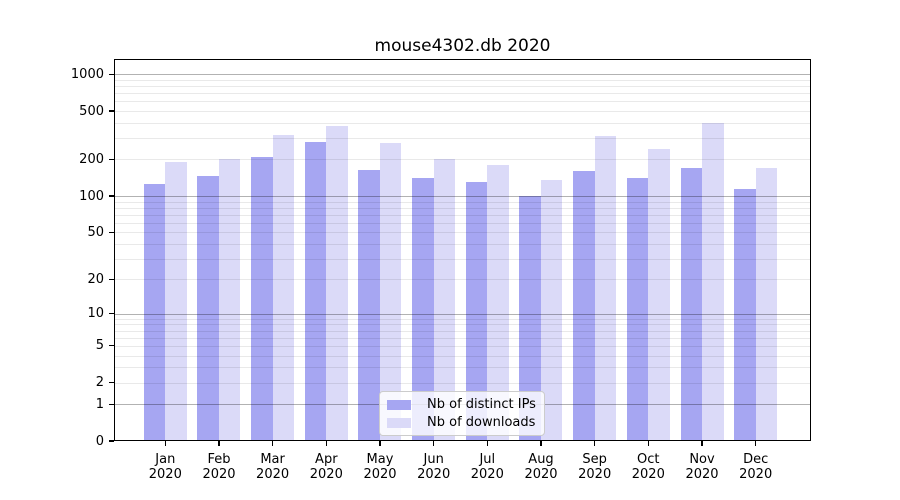 The height and width of the screenshot is (500, 900). Describe the element at coordinates (481, 404) in the screenshot. I see `legend-label-distinct-ips: Nb of distinct IPs` at that location.